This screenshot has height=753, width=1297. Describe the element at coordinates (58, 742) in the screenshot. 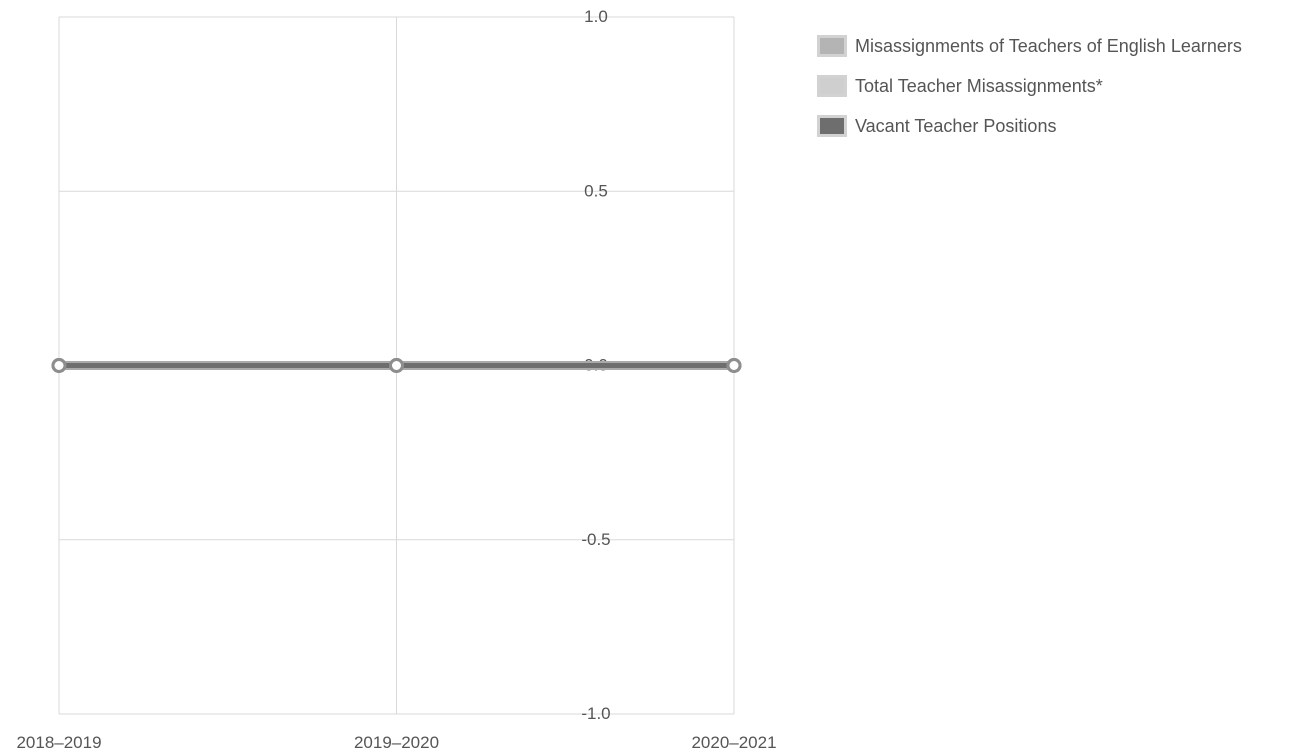

I see `x-tick-label: 2018–2019` at that location.